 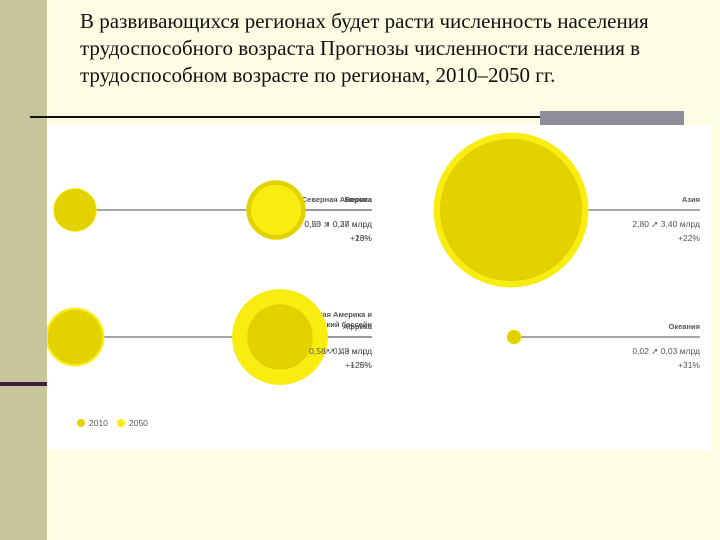 What do you see at coordinates (81, 423) in the screenshot?
I see `legend-dot-2010` at bounding box center [81, 423].